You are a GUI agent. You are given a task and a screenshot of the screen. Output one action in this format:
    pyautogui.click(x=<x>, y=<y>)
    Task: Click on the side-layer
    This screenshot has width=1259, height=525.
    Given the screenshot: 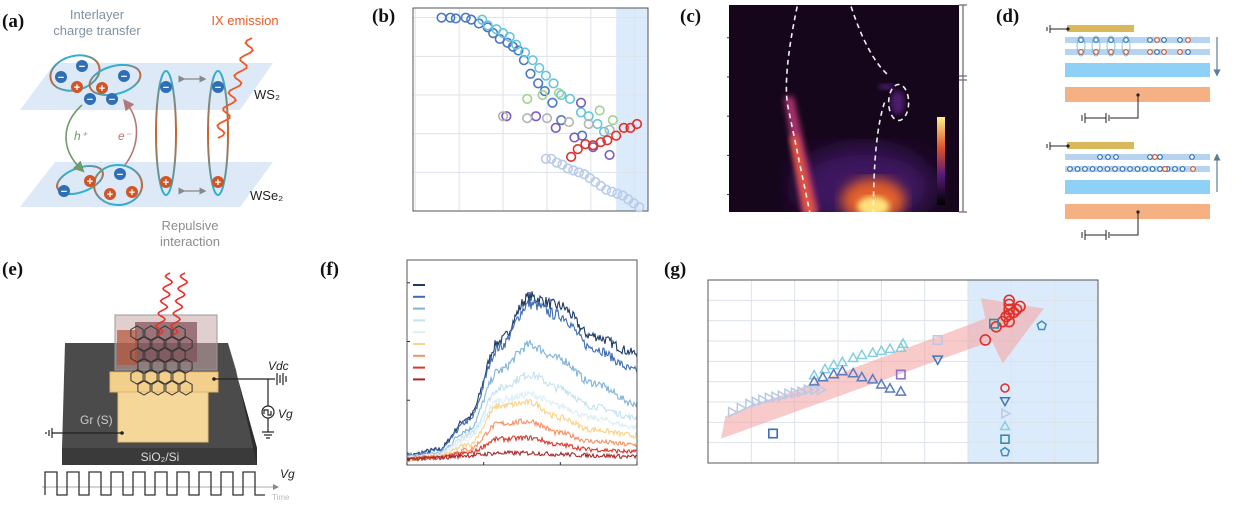 What is the action you would take?
    pyautogui.click(x=127, y=347)
    